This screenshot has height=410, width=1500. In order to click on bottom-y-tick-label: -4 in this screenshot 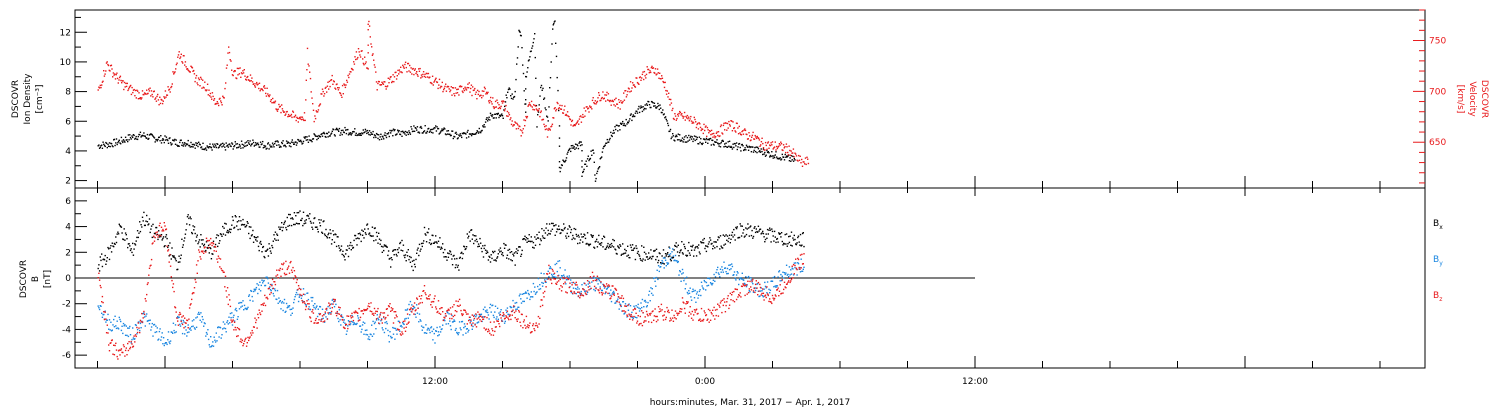, I will do `click(66, 330)`.